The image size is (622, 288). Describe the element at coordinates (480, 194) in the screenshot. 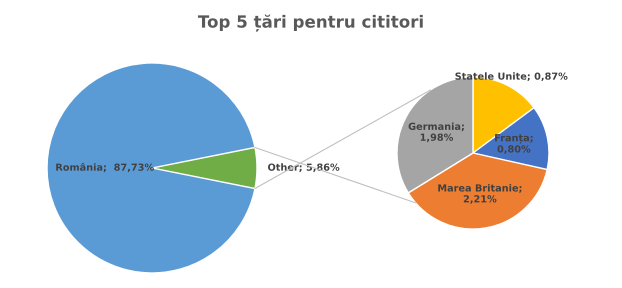

I see `slice-label: Marea Britanie; 2,21%` at that location.